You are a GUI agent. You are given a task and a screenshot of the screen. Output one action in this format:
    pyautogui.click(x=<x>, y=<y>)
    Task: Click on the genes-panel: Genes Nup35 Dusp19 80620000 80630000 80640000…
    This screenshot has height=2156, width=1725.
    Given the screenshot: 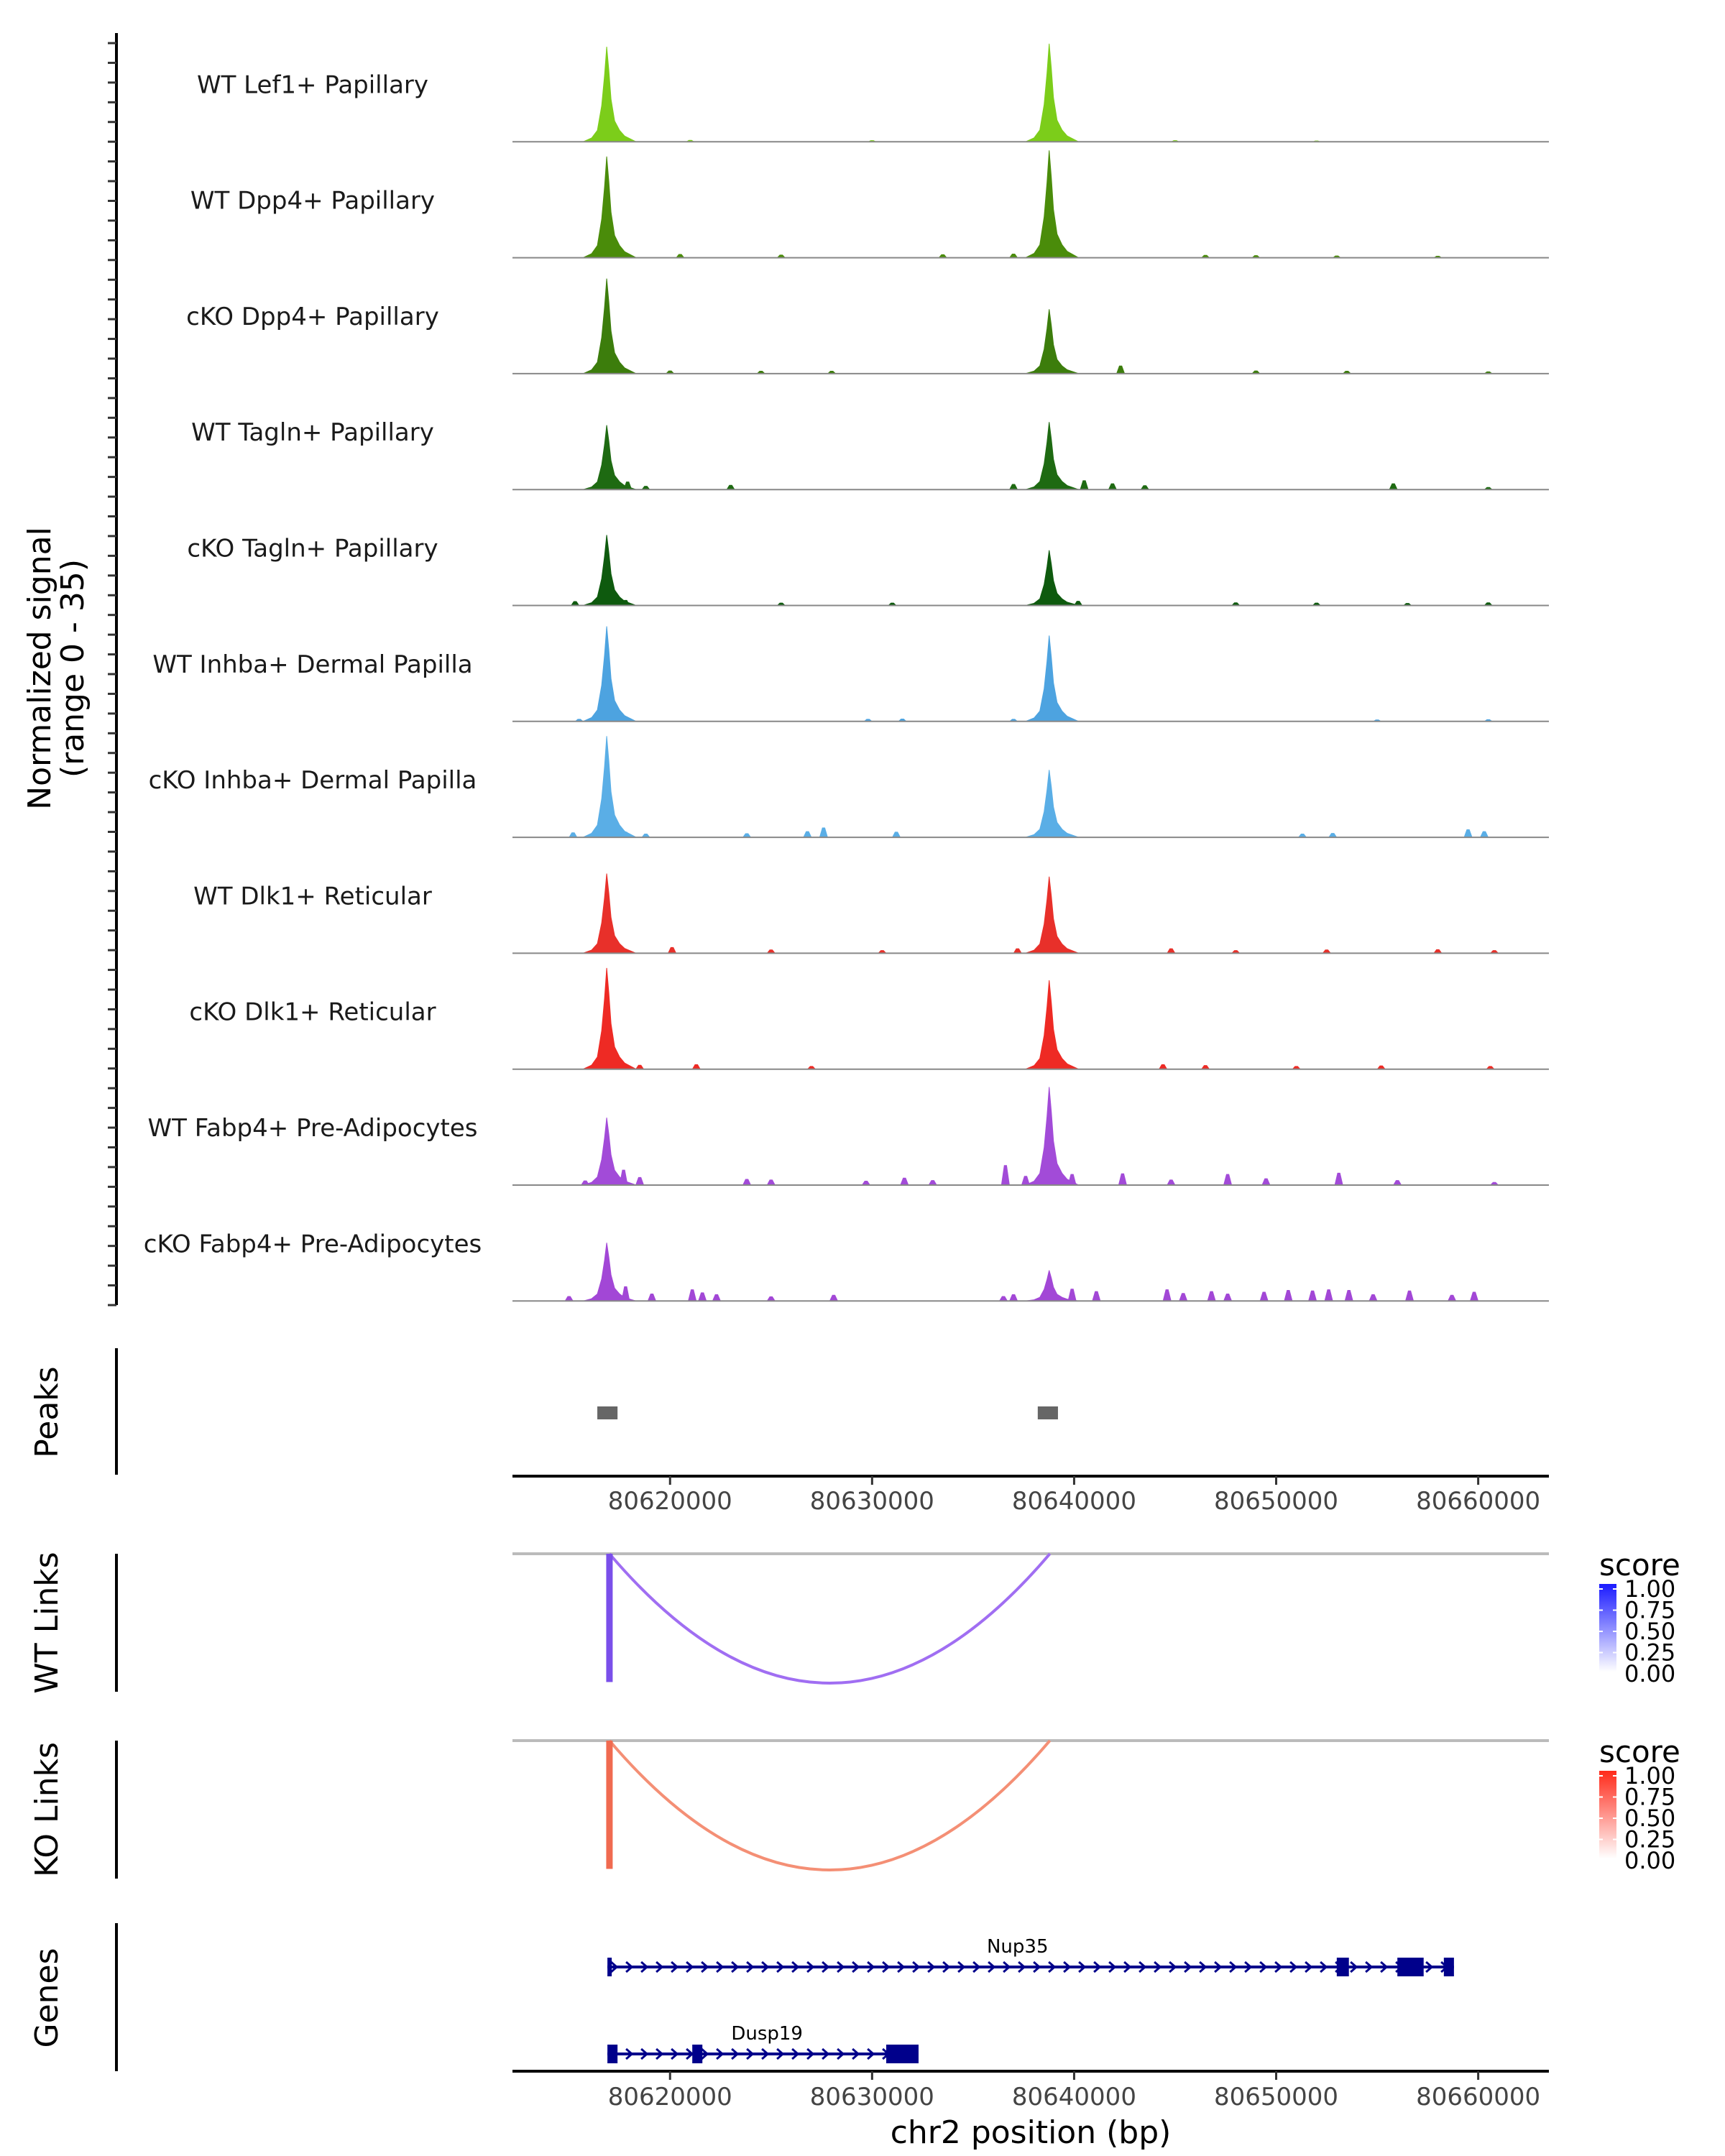 What is the action you would take?
    pyautogui.click(x=789, y=2037)
    